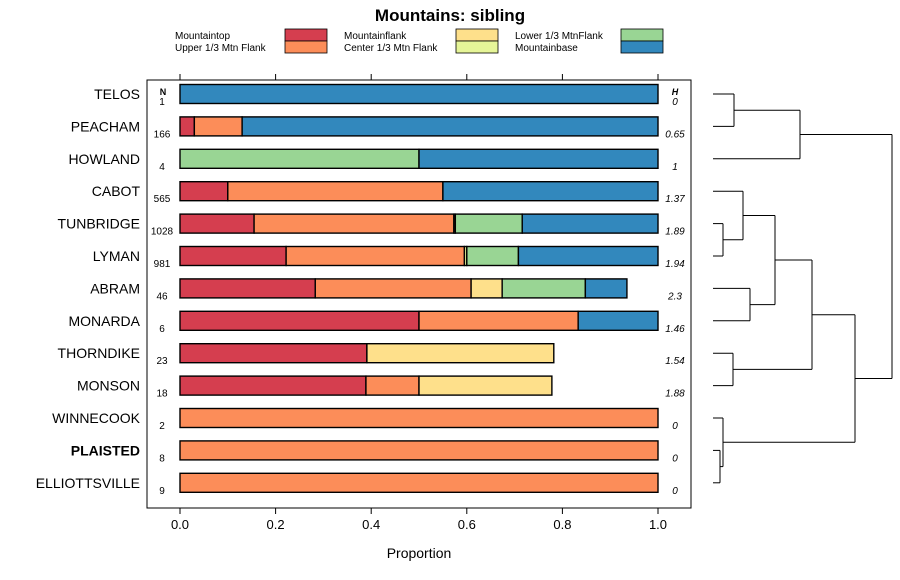 The height and width of the screenshot is (580, 900). I want to click on category-label: MONARDA, so click(104, 321).